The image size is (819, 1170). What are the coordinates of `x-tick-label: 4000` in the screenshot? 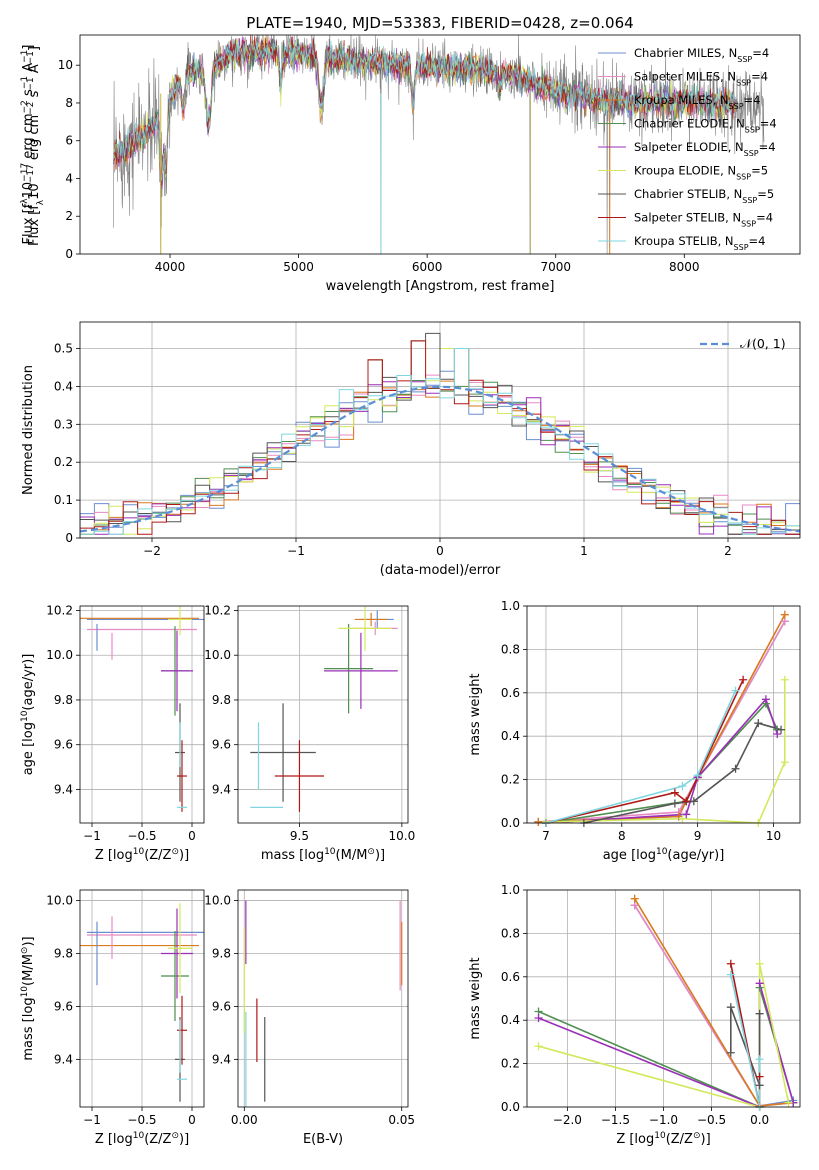 It's located at (170, 267).